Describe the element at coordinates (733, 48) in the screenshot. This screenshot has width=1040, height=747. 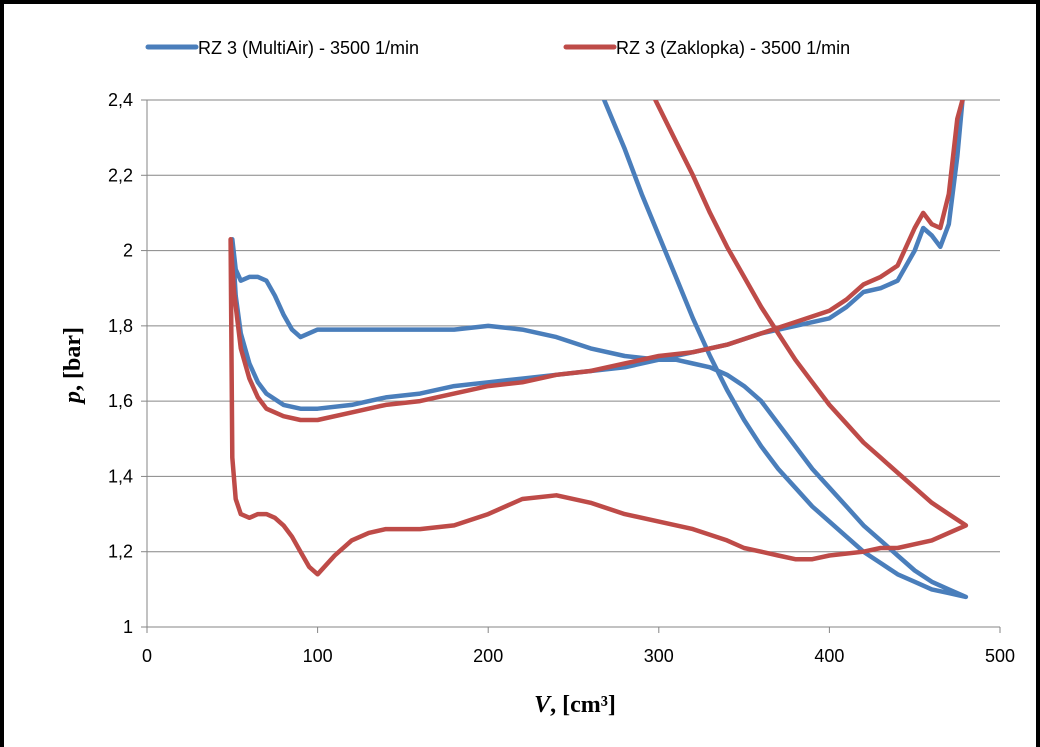
I see `legend-label-zaklopka: RZ 3 (Zaklopka) - 3500 1/min` at that location.